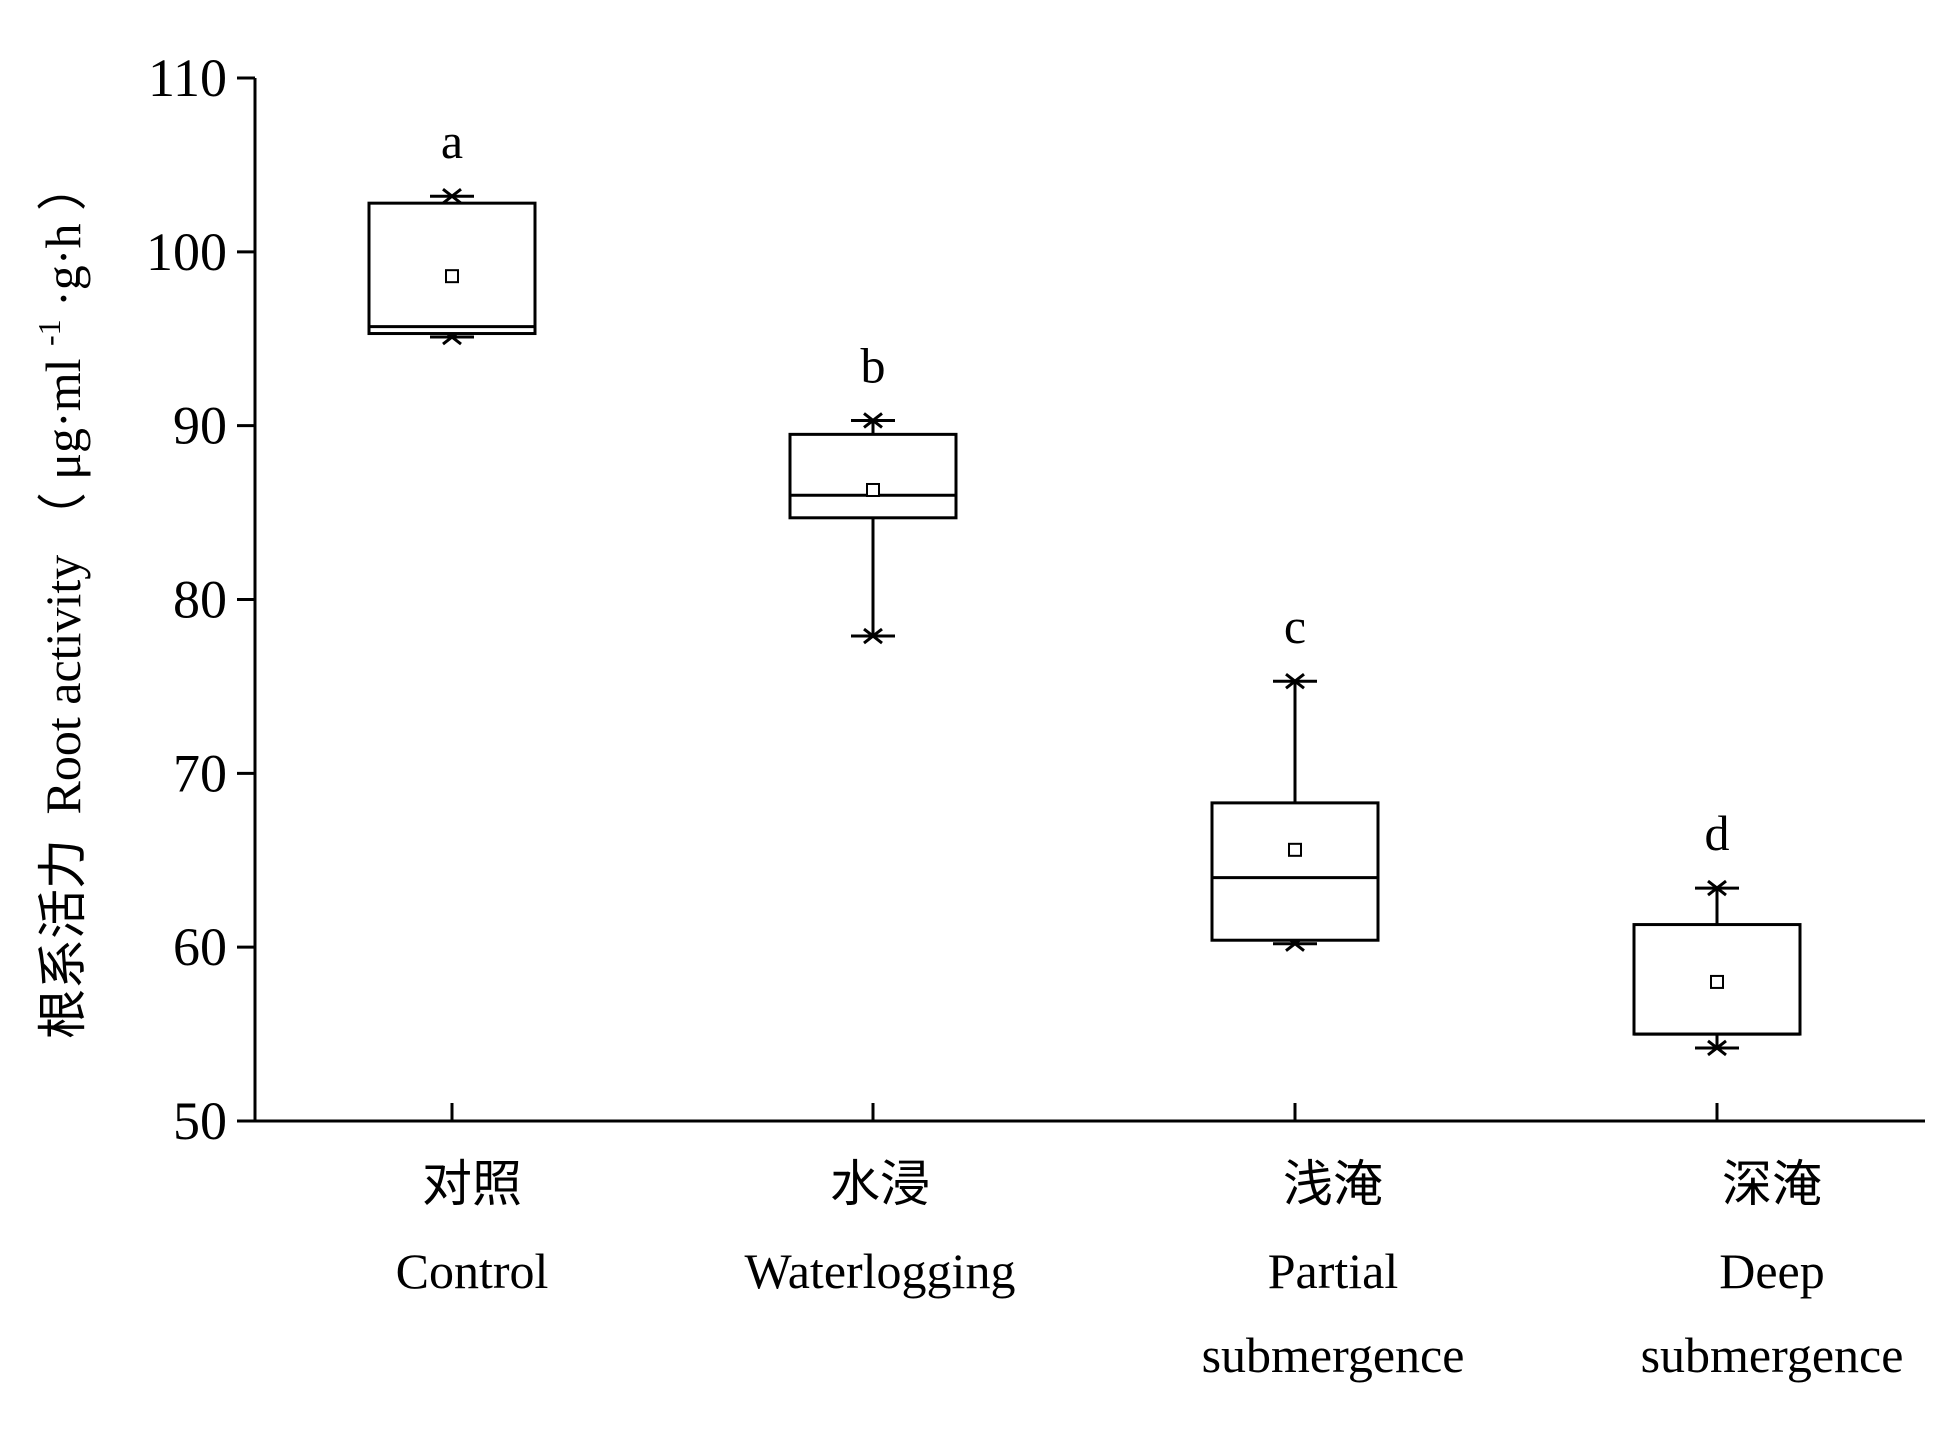  Describe the element at coordinates (880, 1271) in the screenshot. I see `category-label-en: Waterlogging` at that location.